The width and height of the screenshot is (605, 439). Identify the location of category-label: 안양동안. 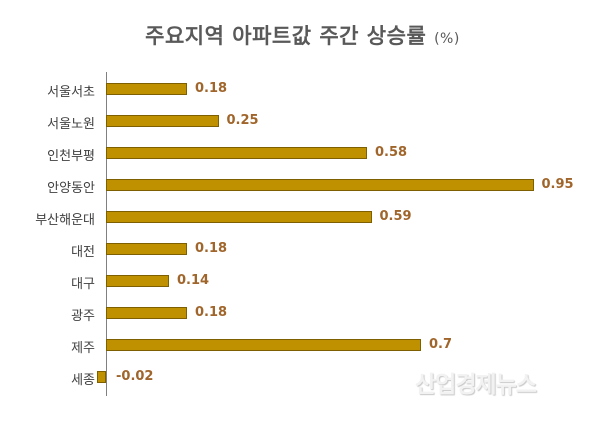
(71, 188).